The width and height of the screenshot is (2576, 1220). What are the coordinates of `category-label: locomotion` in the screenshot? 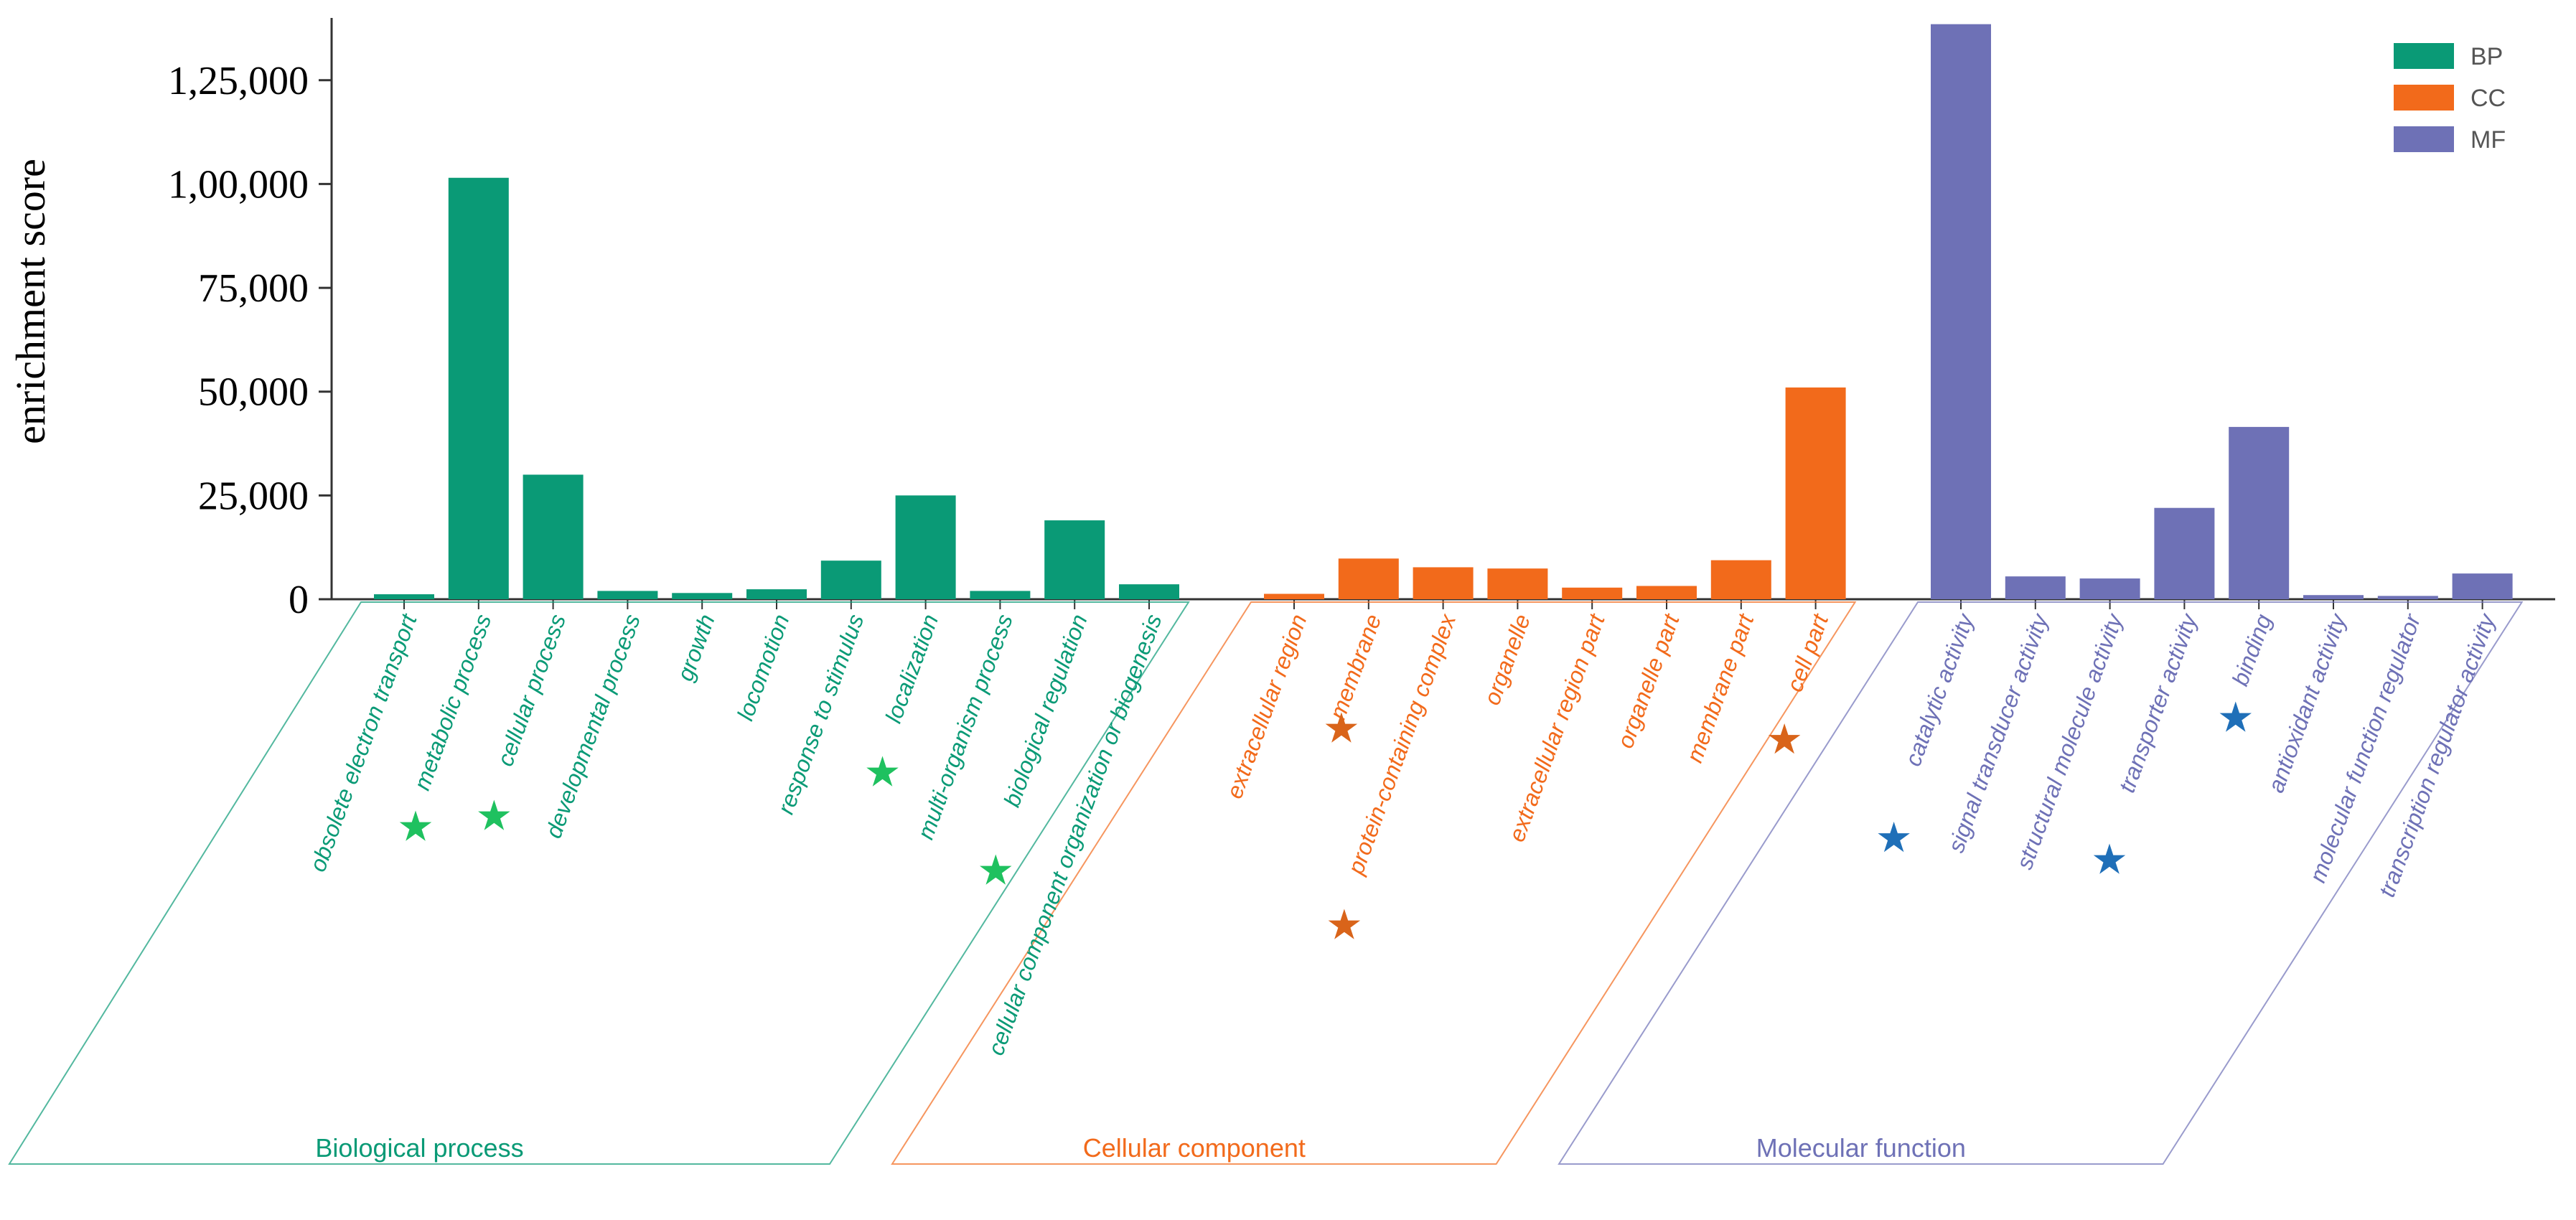 It's located at (763, 667).